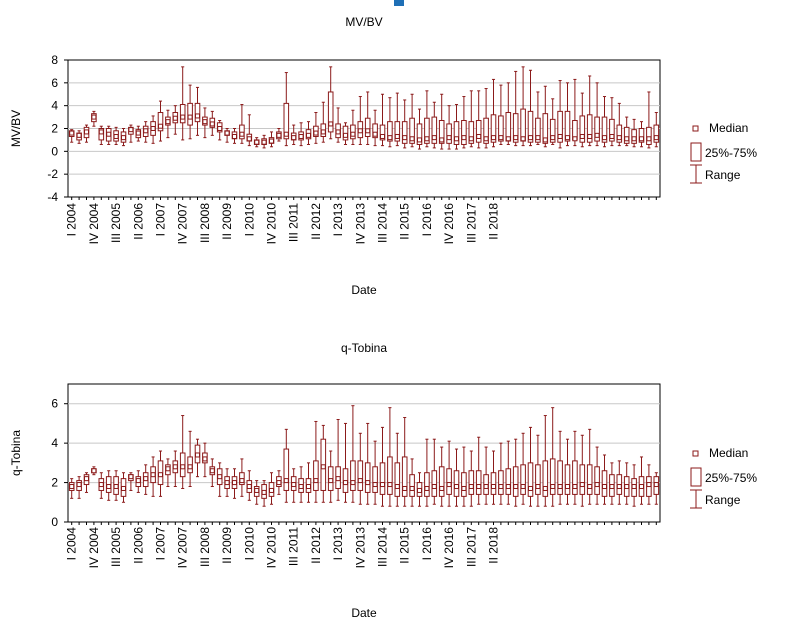 This screenshot has height=621, width=793. What do you see at coordinates (52, 197) in the screenshot?
I see `y-tick-label: -4` at bounding box center [52, 197].